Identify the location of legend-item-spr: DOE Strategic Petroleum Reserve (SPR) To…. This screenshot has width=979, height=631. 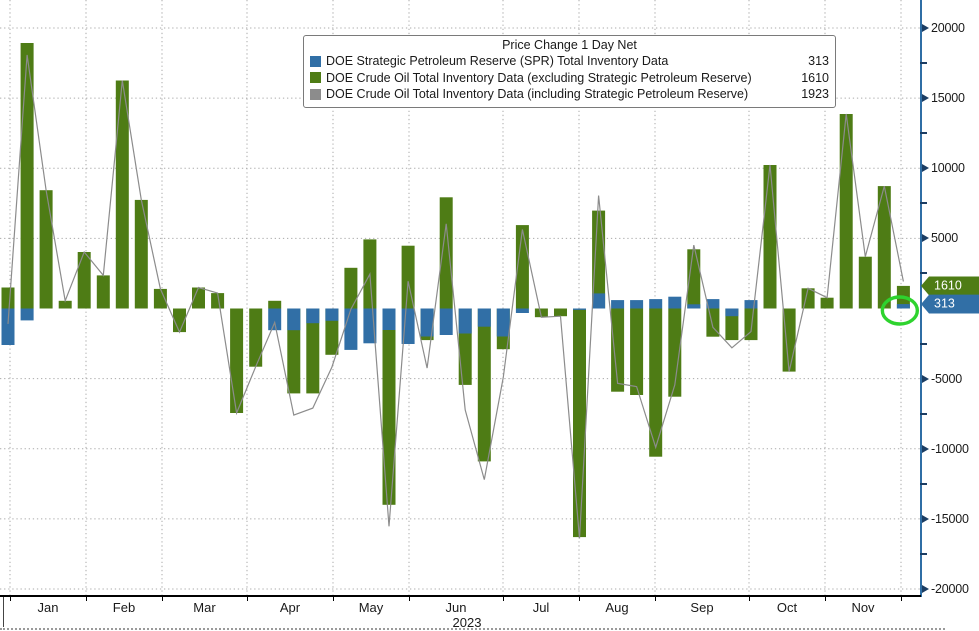
(569, 61).